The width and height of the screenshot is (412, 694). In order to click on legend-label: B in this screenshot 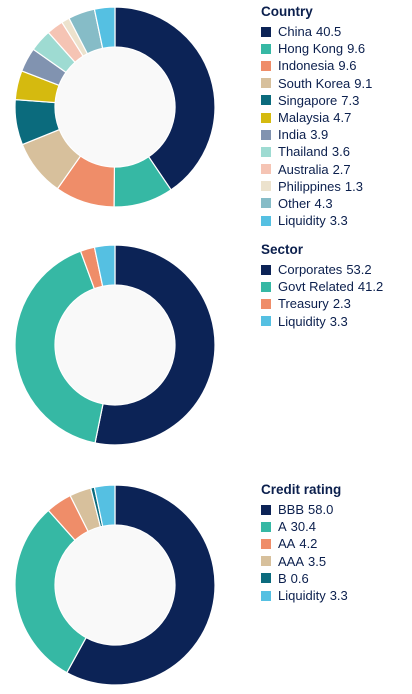, I will do `click(282, 578)`.